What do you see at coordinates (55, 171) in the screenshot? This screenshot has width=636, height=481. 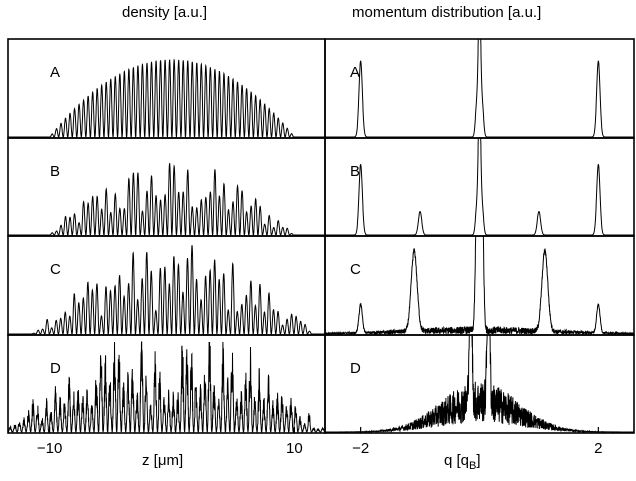 I see `density-panel-label: B` at bounding box center [55, 171].